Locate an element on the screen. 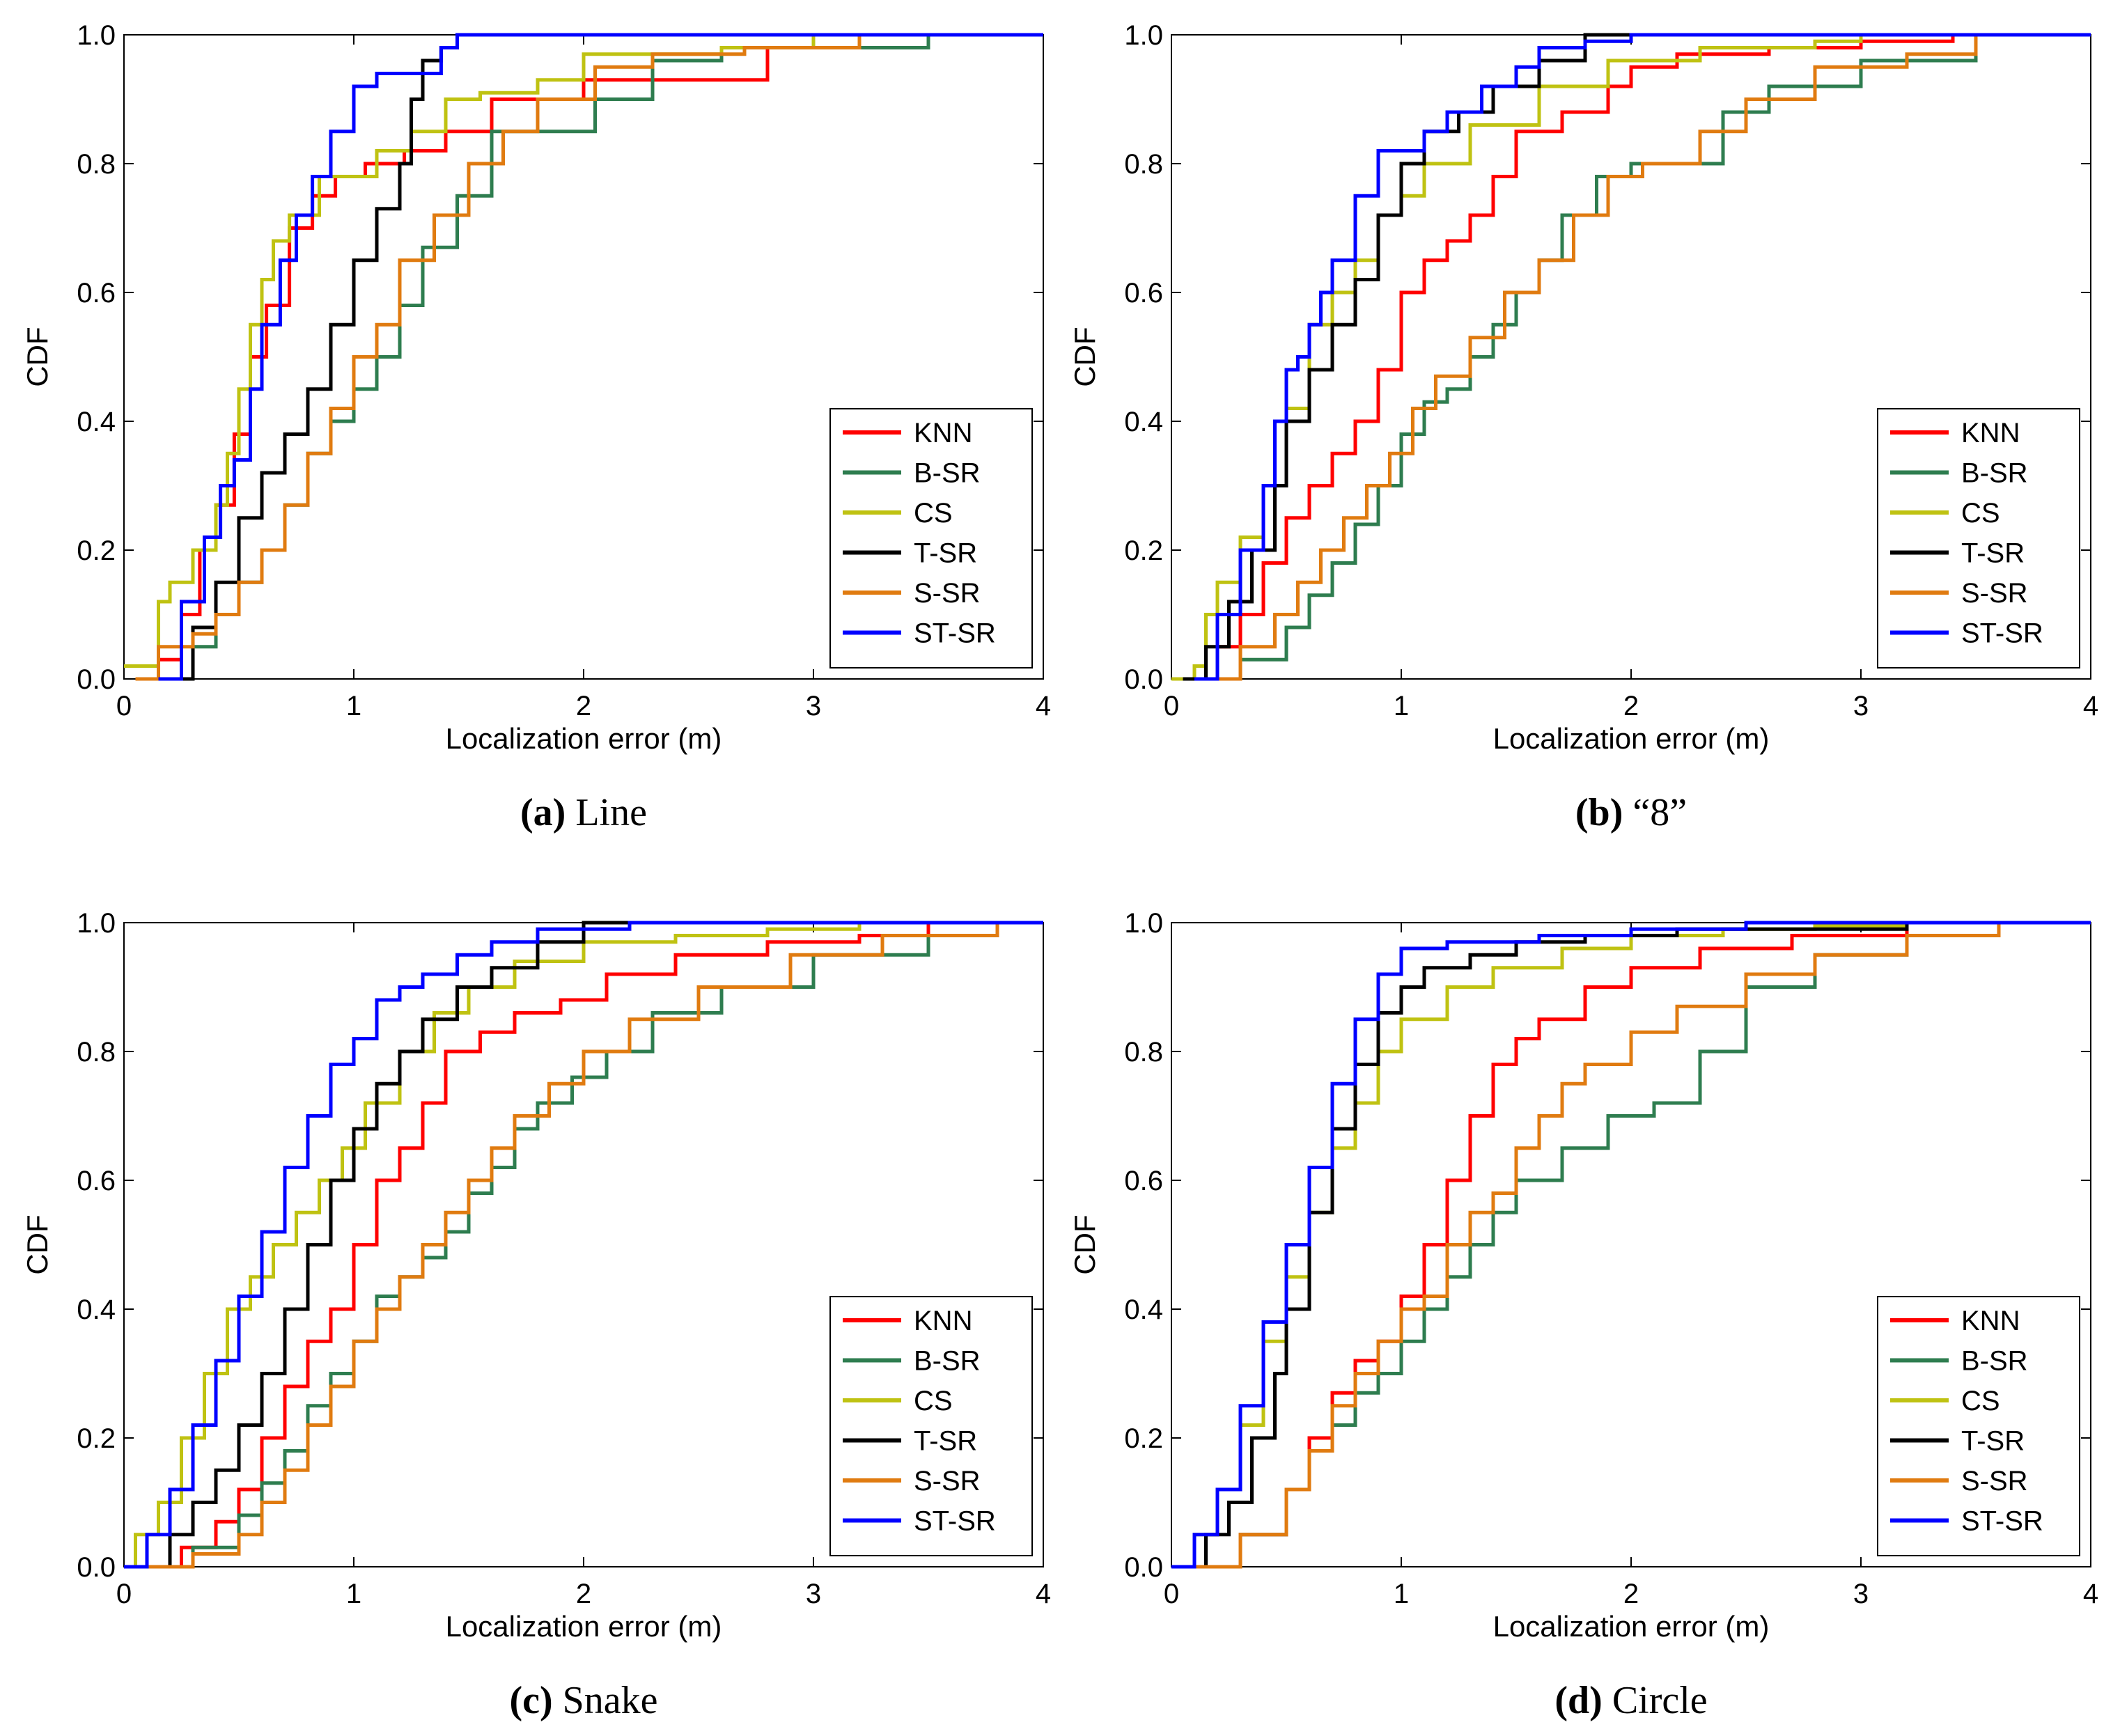  caption-label: (b) is located at coordinates (1599, 813).